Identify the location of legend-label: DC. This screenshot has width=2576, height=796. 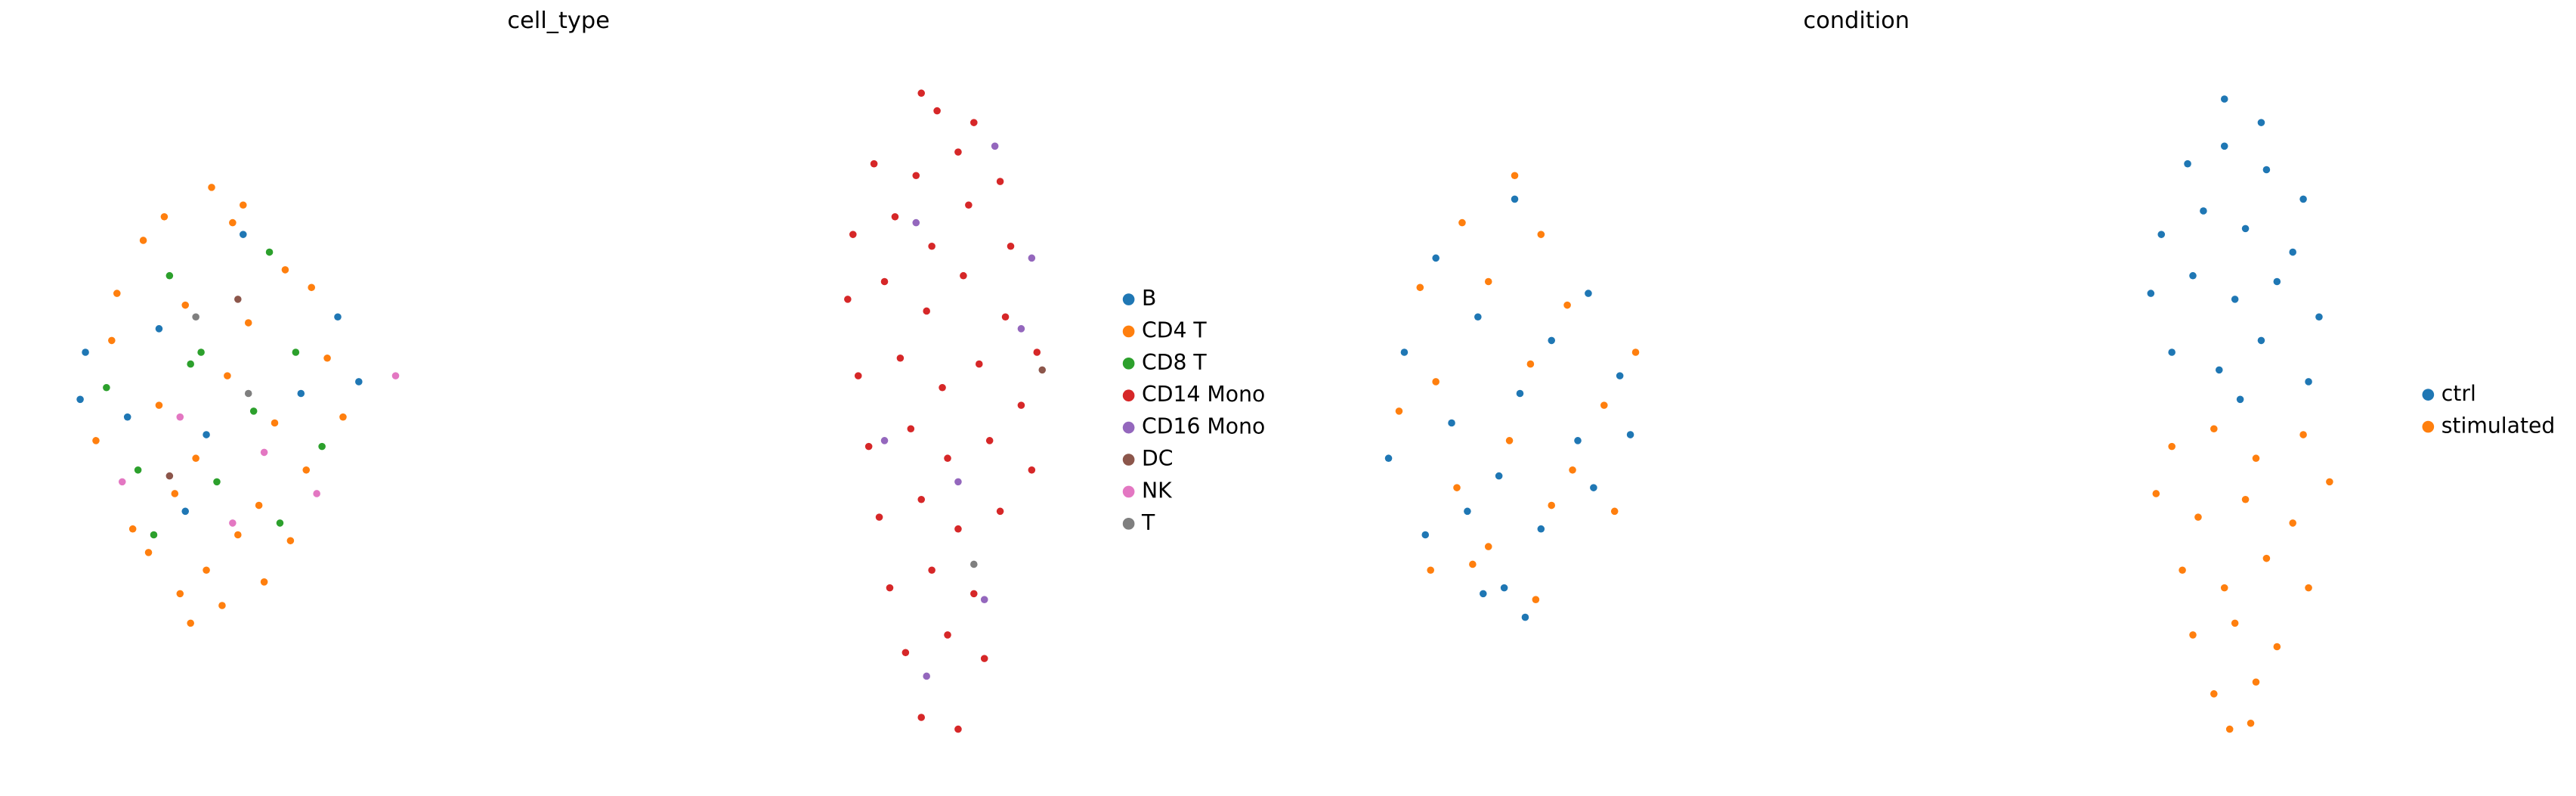
(1157, 458).